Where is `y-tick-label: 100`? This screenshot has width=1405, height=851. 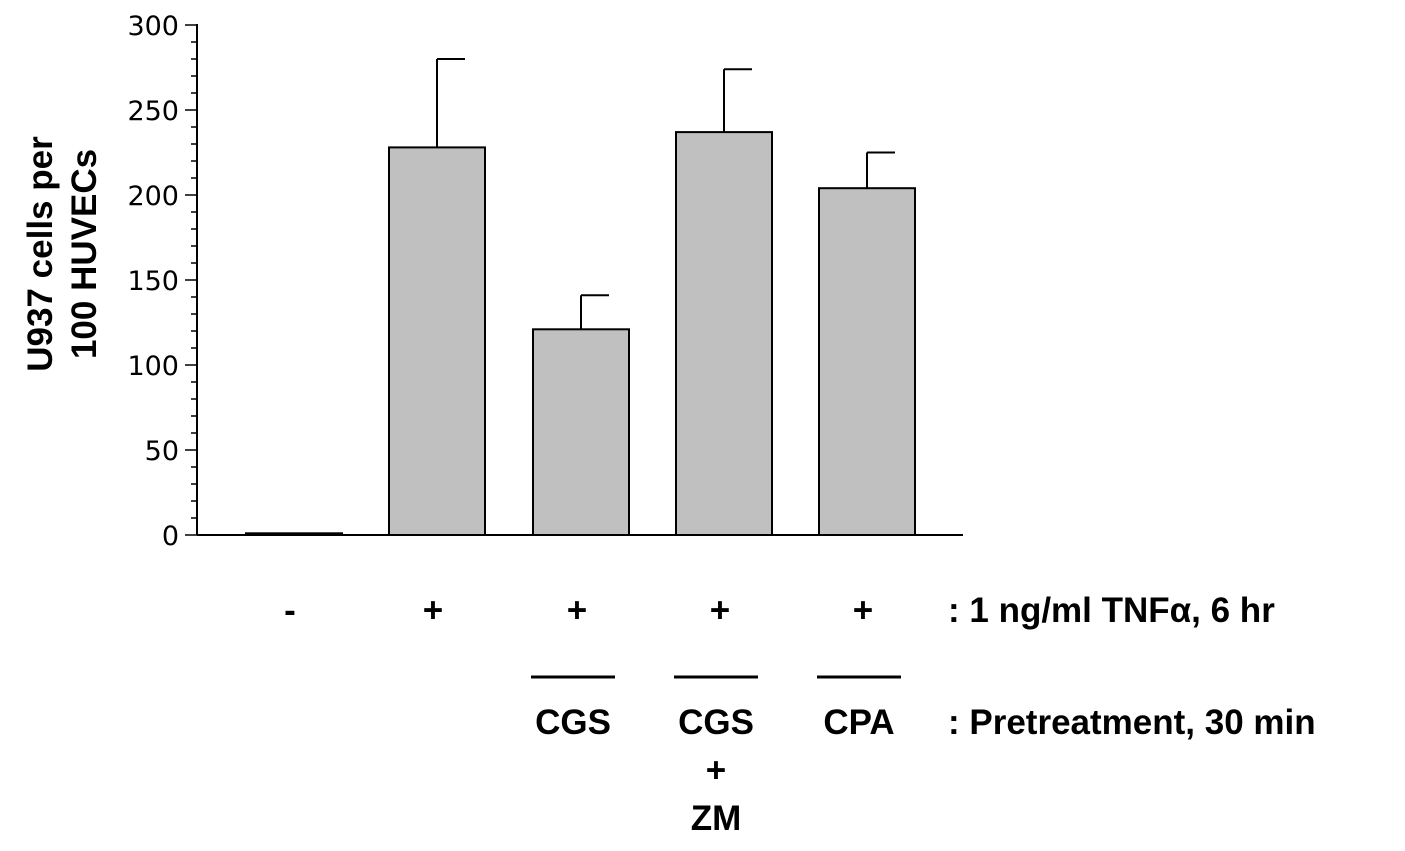 y-tick-label: 100 is located at coordinates (153, 366).